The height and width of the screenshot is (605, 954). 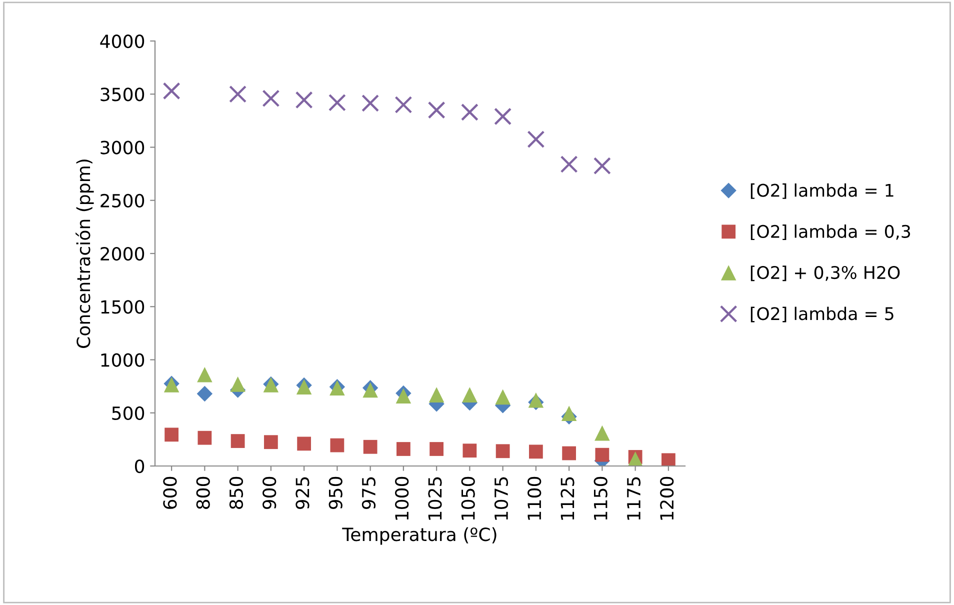 What do you see at coordinates (468, 498) in the screenshot?
I see `x-tick-label: 1050` at bounding box center [468, 498].